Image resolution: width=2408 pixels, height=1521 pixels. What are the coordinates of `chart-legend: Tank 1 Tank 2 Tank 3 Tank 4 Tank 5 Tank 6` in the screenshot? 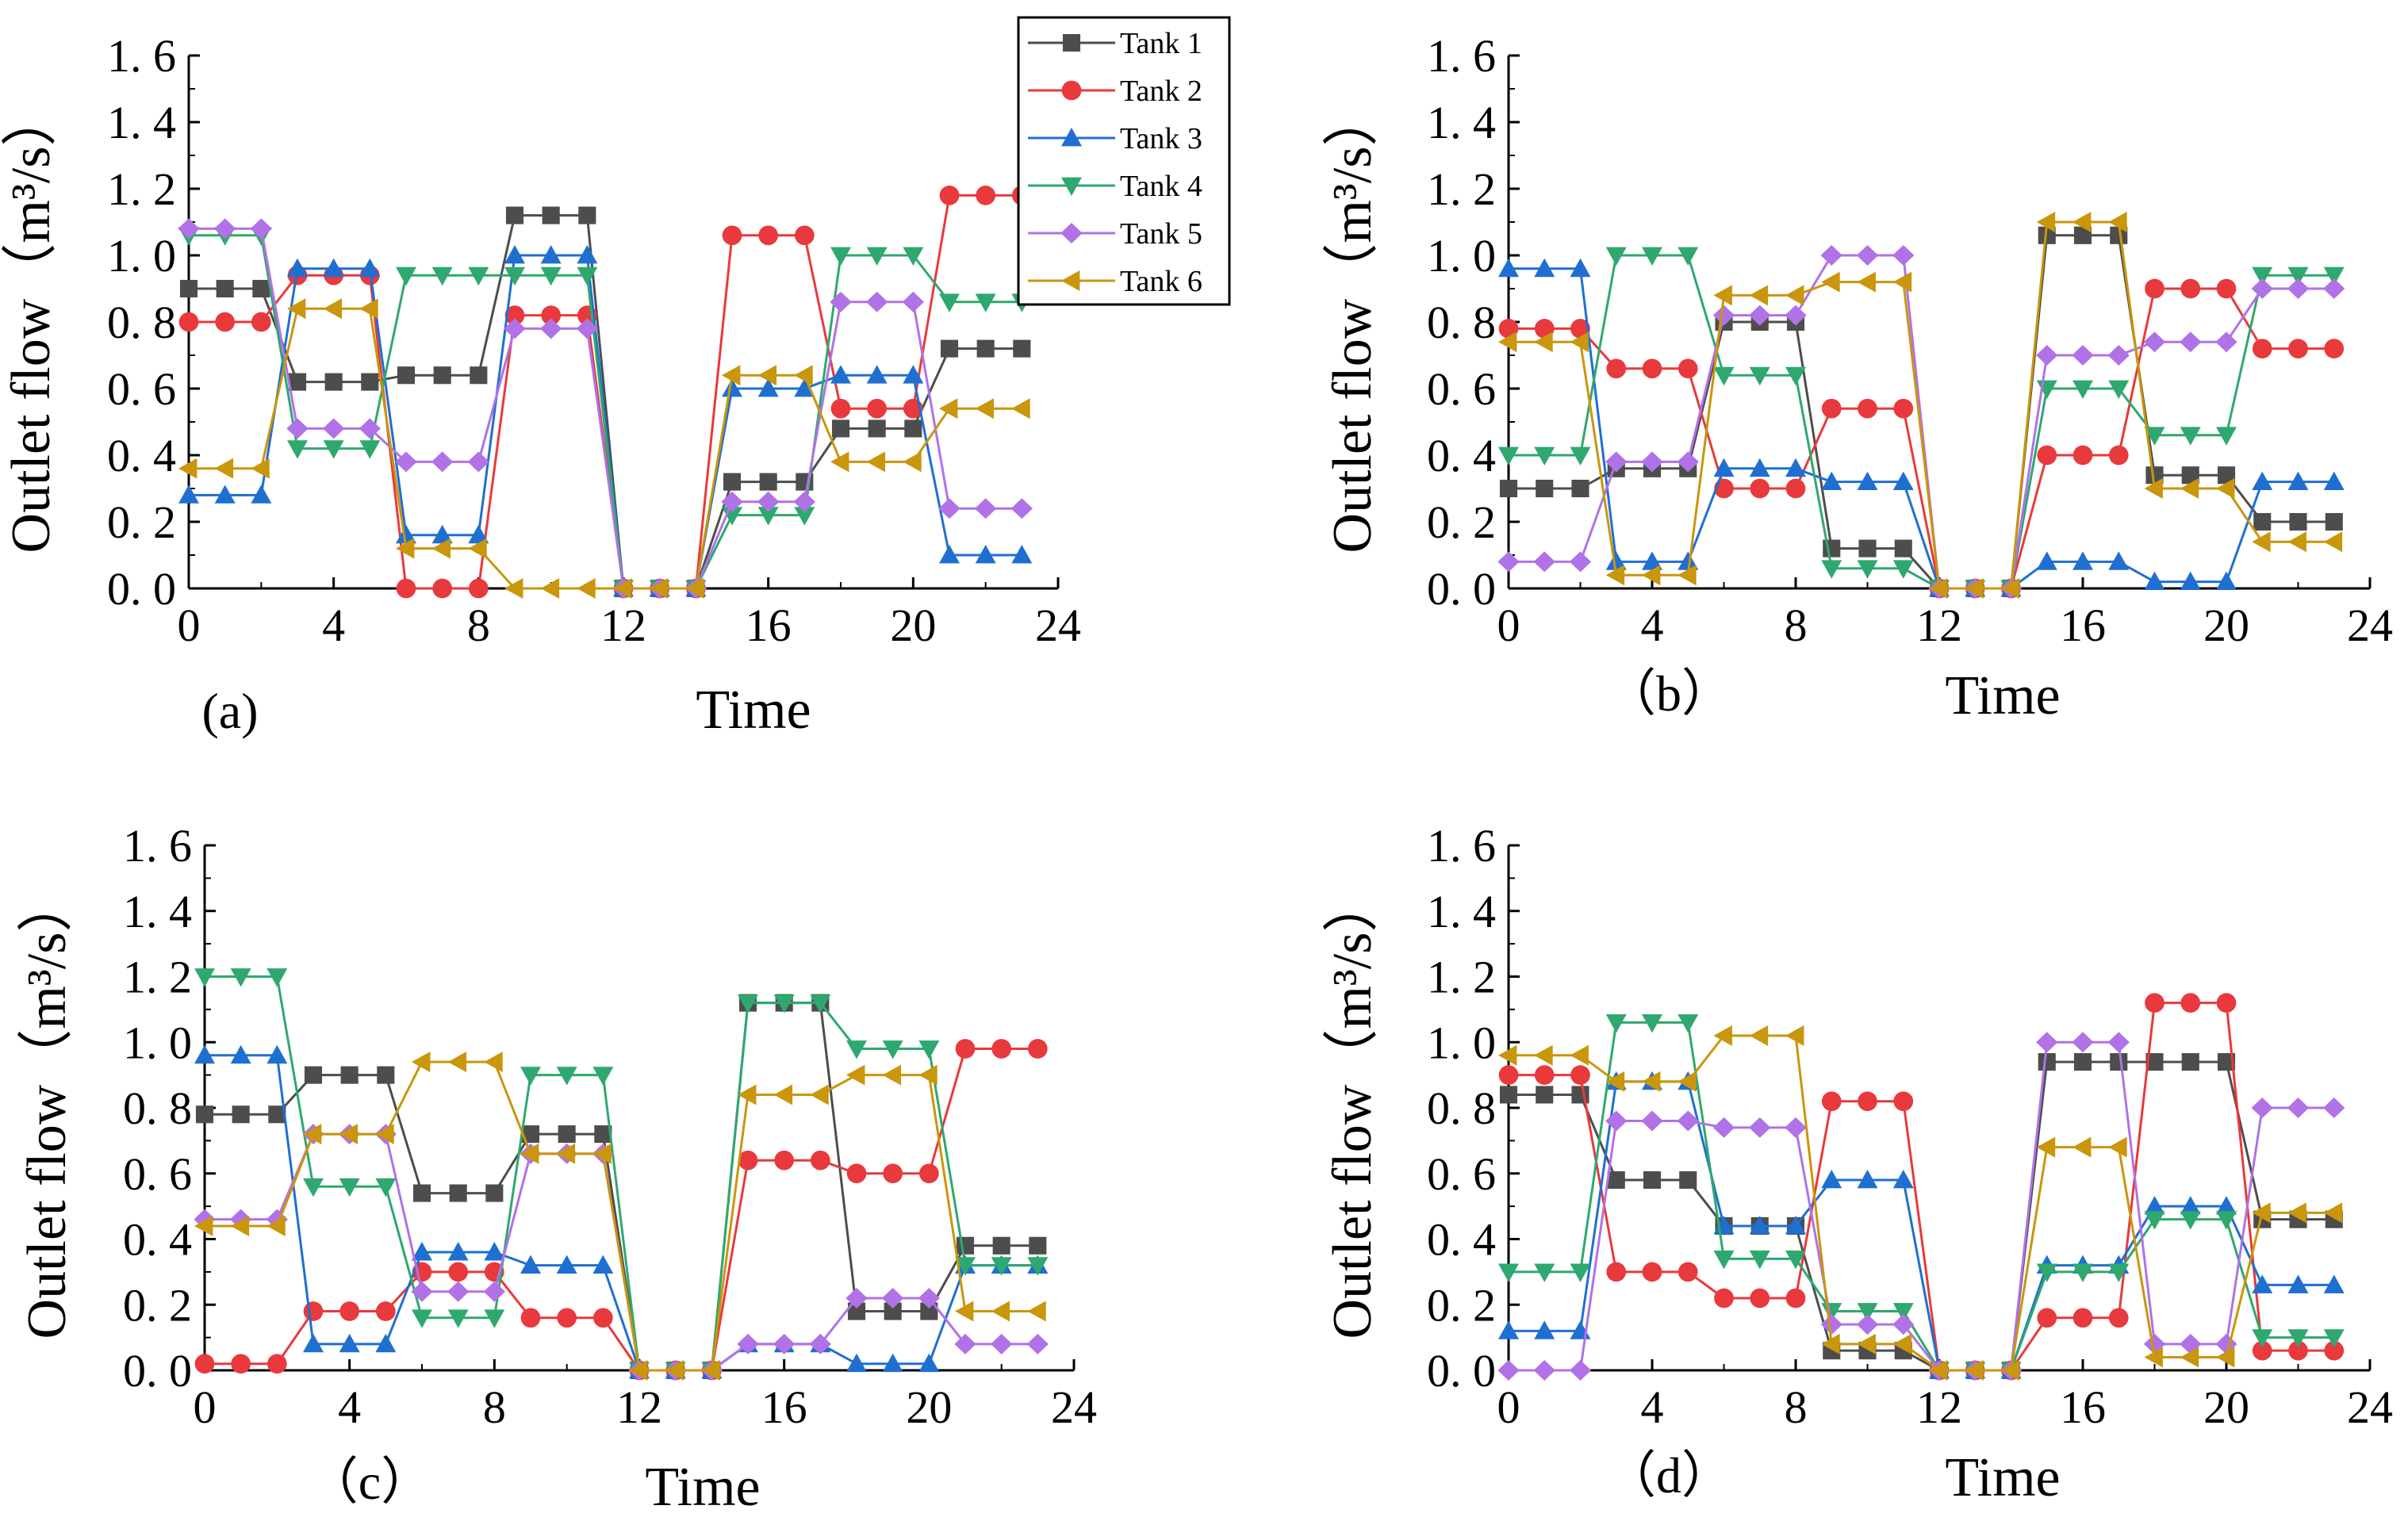 It's located at (1124, 161).